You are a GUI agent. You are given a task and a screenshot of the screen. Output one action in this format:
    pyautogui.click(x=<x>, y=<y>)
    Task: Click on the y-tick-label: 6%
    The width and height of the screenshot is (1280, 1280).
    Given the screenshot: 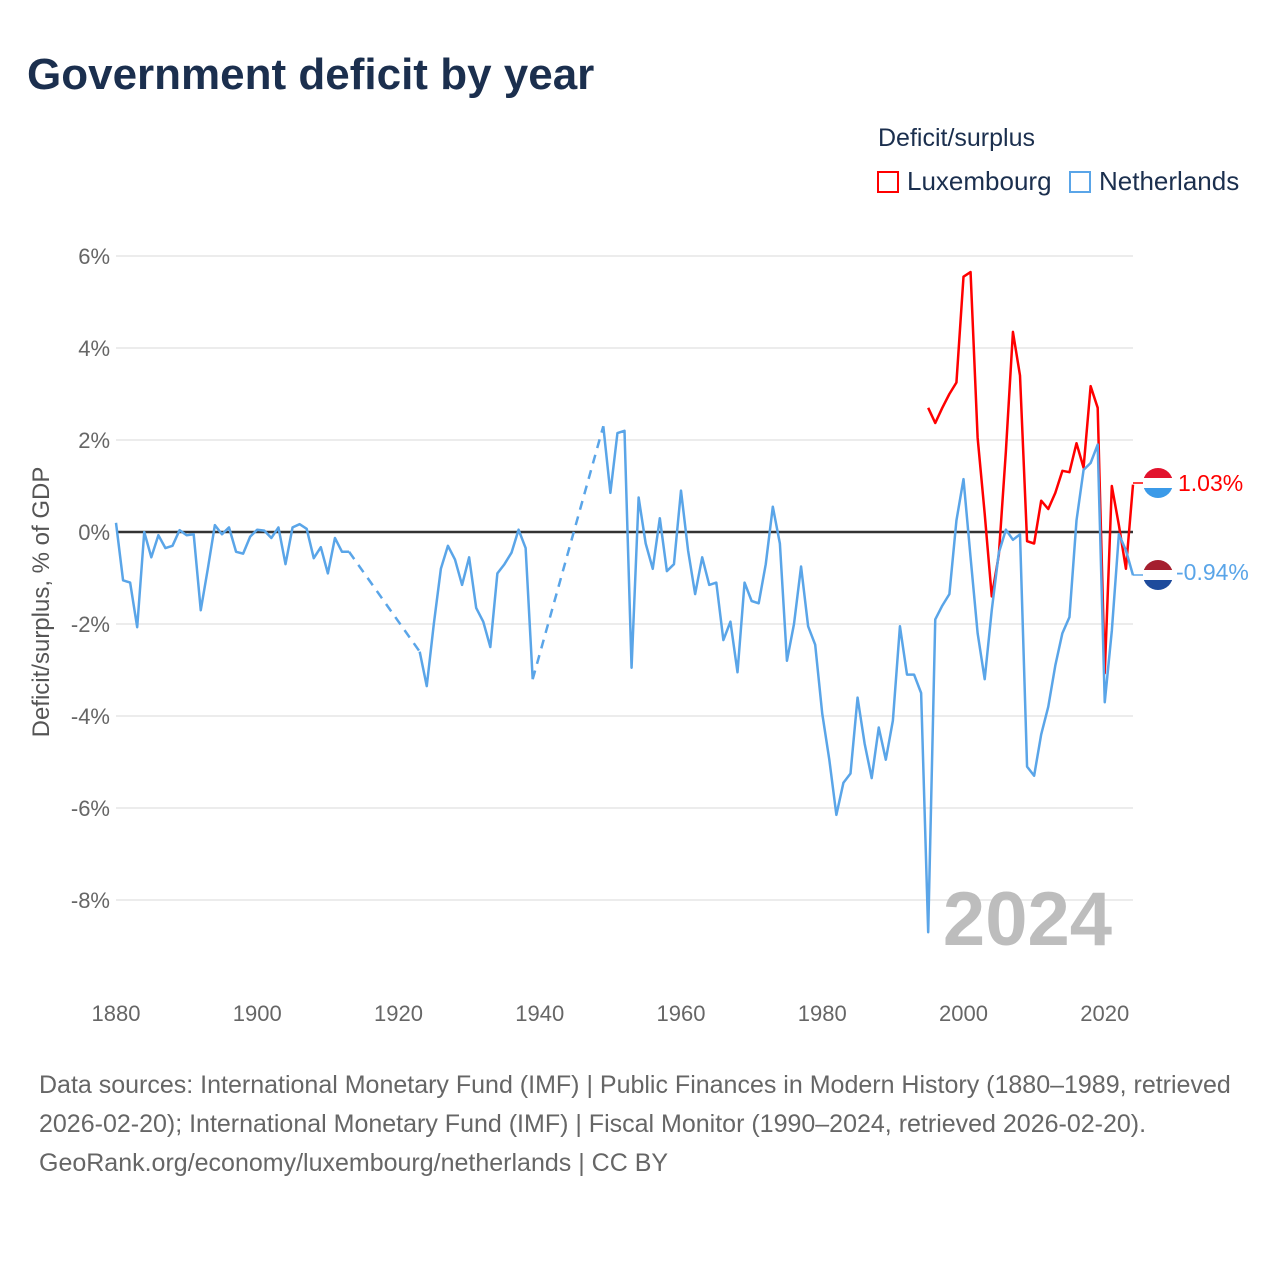 What is the action you would take?
    pyautogui.click(x=94, y=256)
    